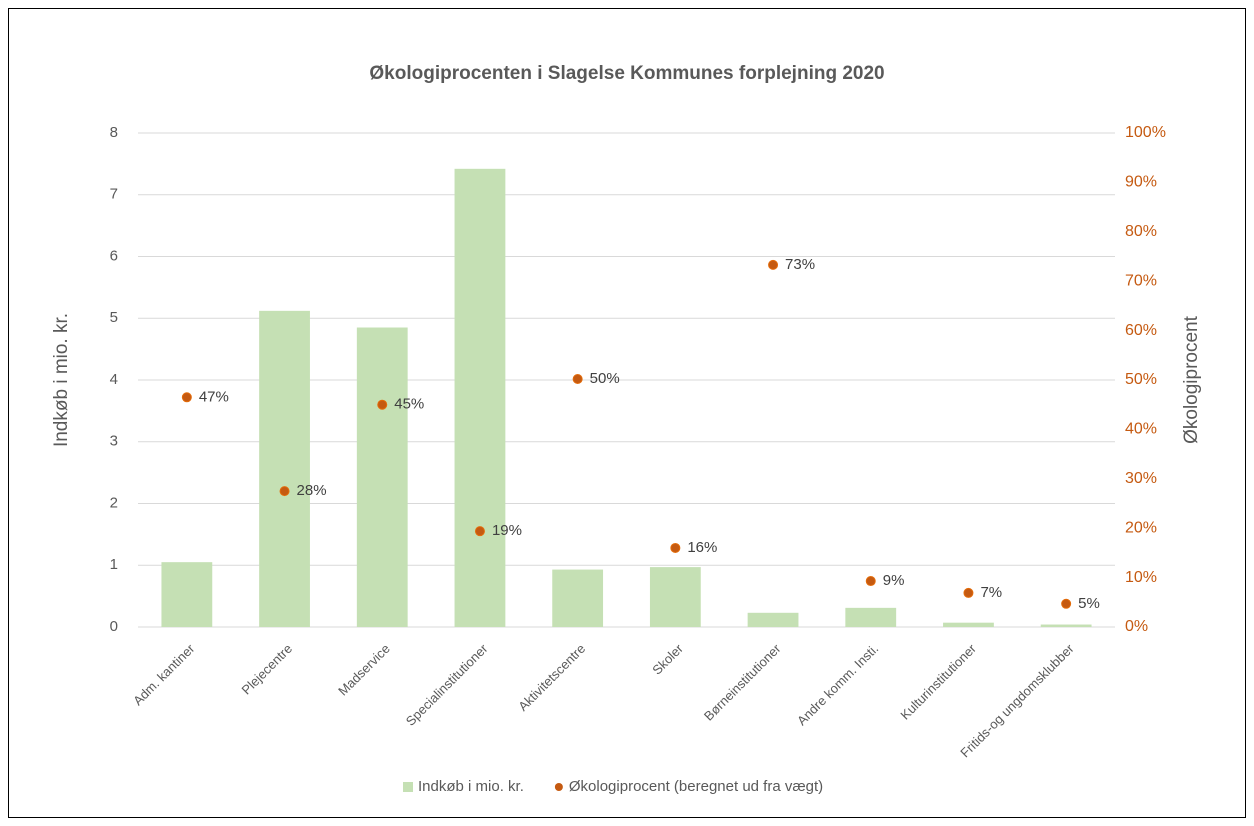 Image resolution: width=1254 pixels, height=826 pixels. What do you see at coordinates (114, 132) in the screenshot?
I see `y-tick-label: 8` at bounding box center [114, 132].